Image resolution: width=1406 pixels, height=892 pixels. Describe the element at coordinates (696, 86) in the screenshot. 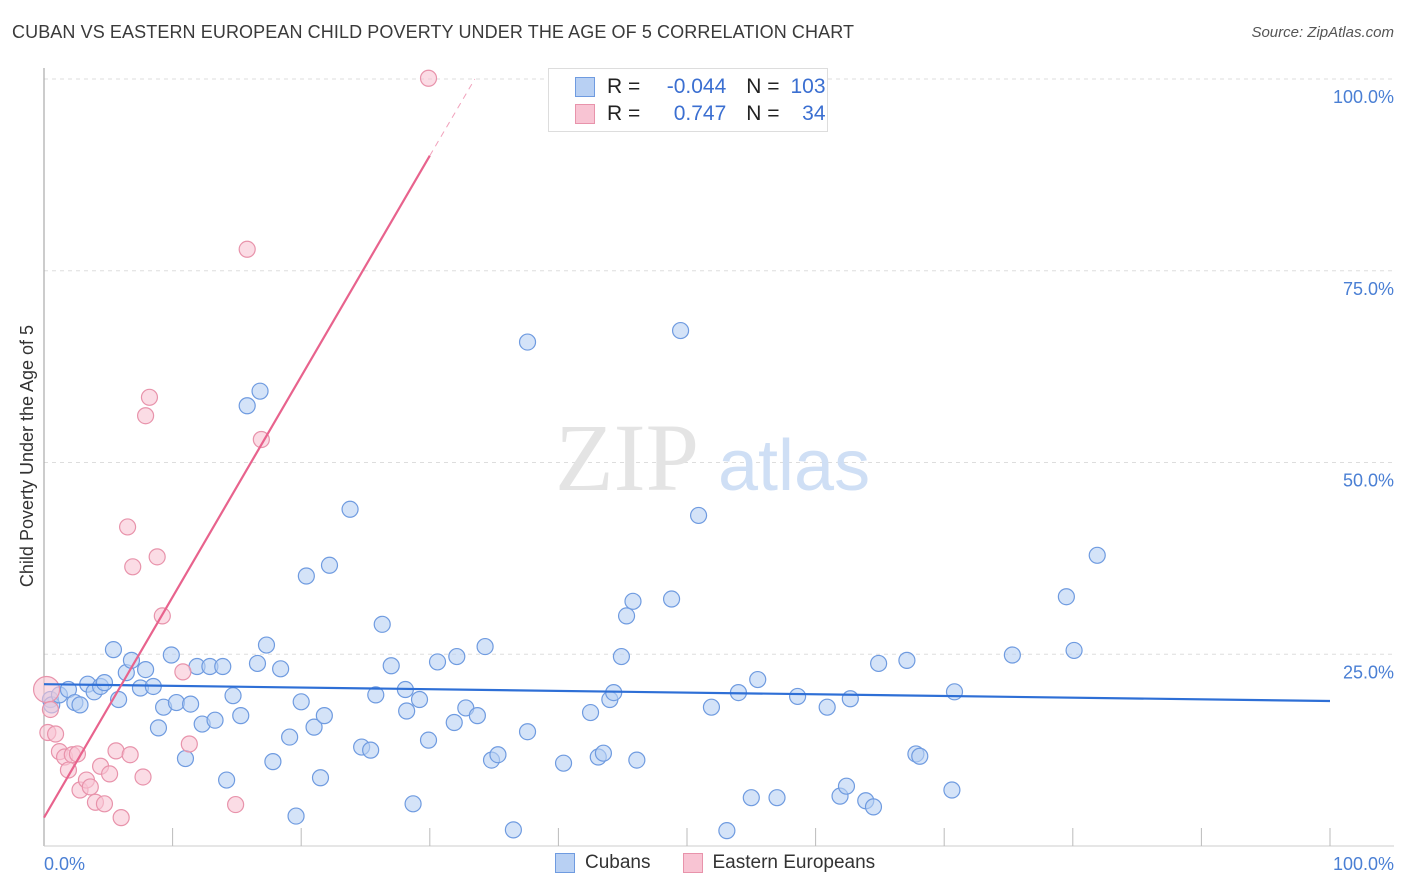

I see `r-value: -0.044` at that location.